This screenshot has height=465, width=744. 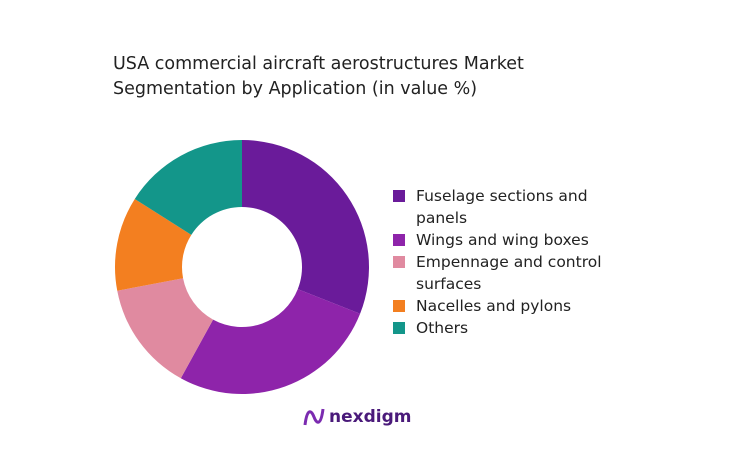 I want to click on legend-label: Fuselage sections and panels, so click(x=502, y=207).